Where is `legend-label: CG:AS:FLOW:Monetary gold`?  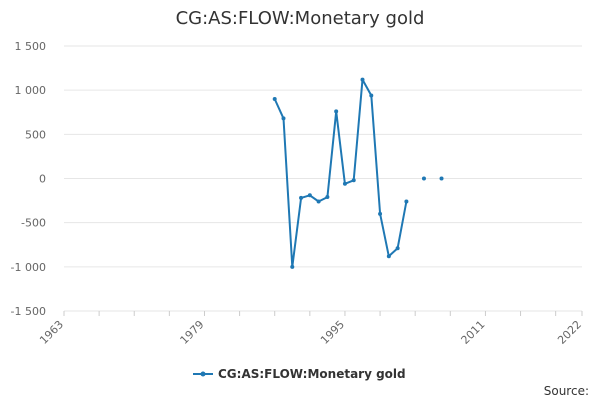 legend-label: CG:AS:FLOW:Monetary gold is located at coordinates (312, 374).